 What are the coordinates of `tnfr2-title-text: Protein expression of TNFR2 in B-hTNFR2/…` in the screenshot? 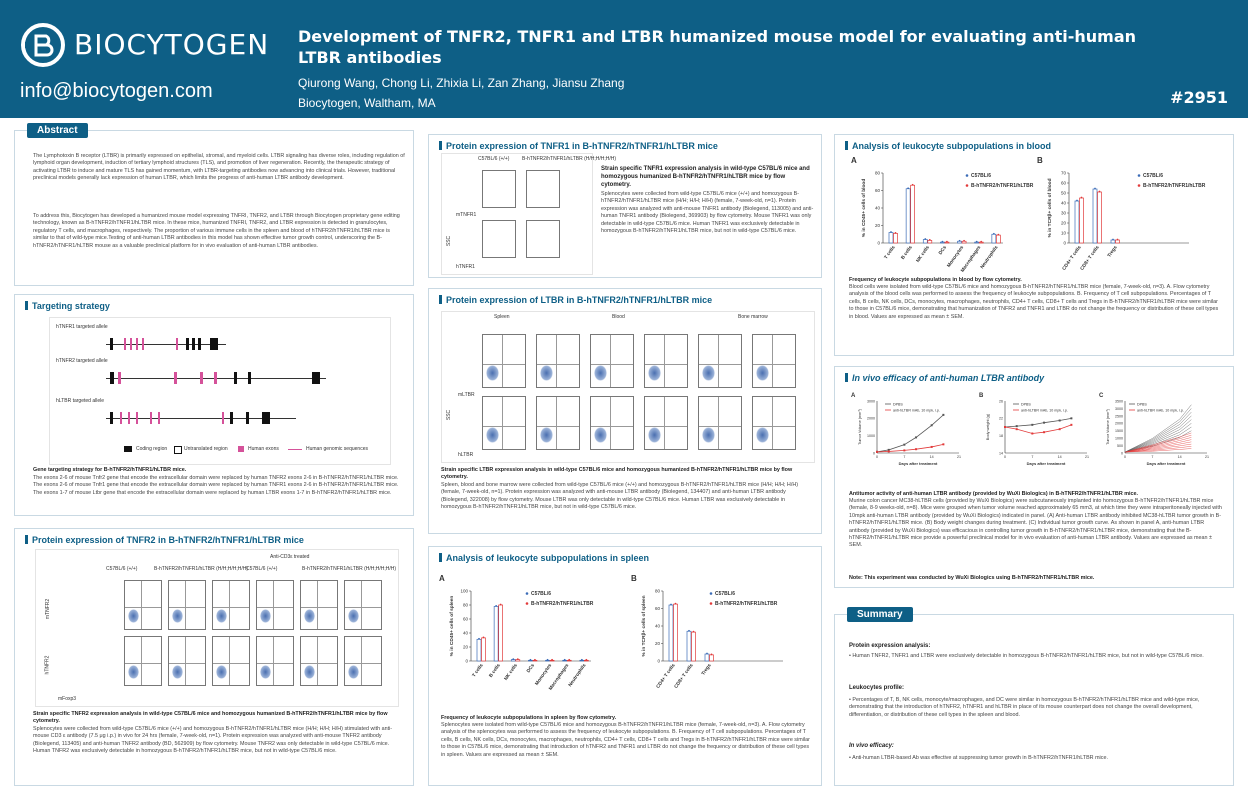 It's located at (168, 540).